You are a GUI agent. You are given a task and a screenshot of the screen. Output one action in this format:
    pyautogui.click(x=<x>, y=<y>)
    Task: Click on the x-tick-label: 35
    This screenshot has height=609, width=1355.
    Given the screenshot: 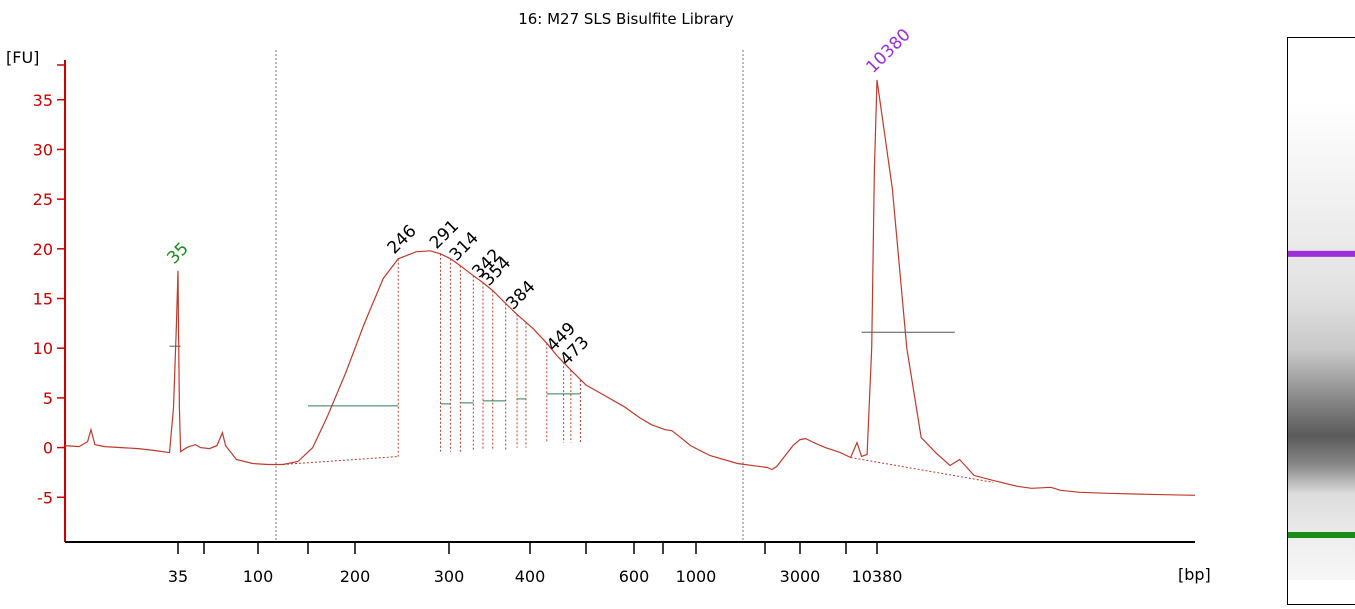 What is the action you would take?
    pyautogui.click(x=178, y=576)
    